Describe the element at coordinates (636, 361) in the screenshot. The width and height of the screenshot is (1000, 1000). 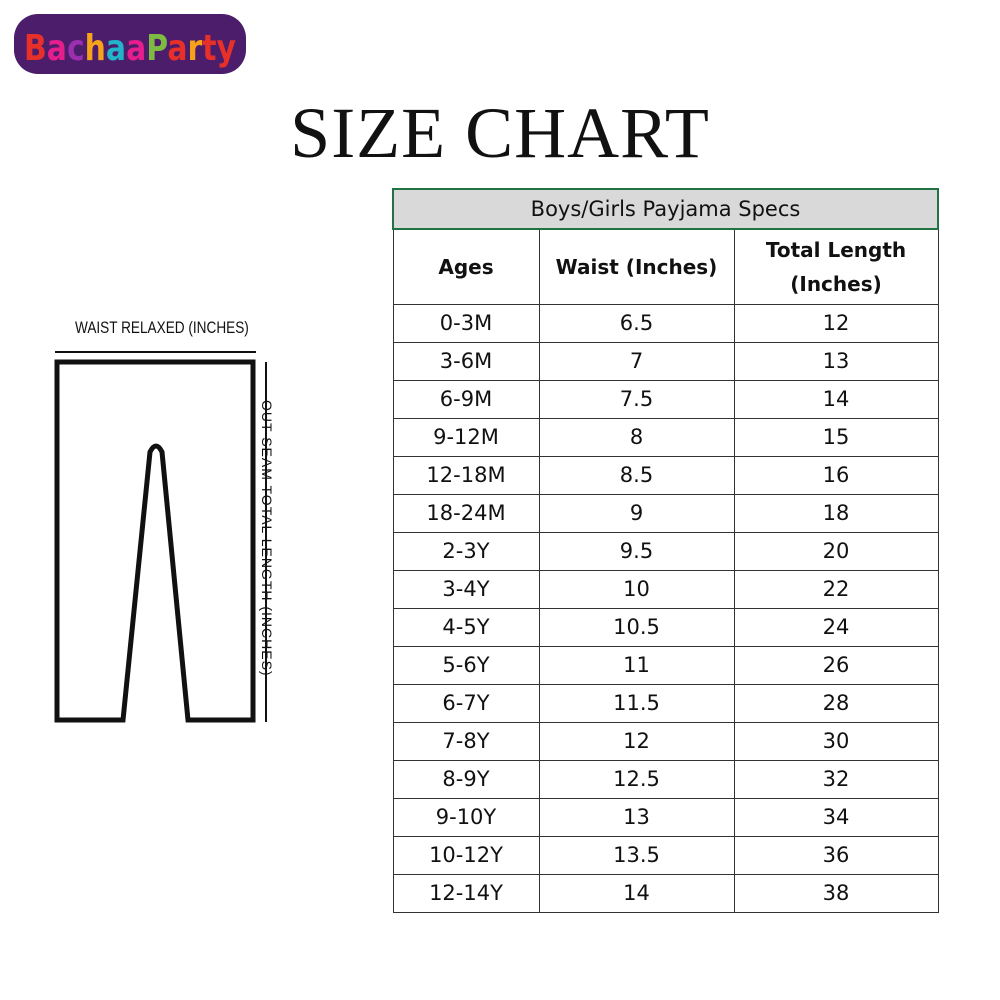
I see `cell-waist: 7` at that location.